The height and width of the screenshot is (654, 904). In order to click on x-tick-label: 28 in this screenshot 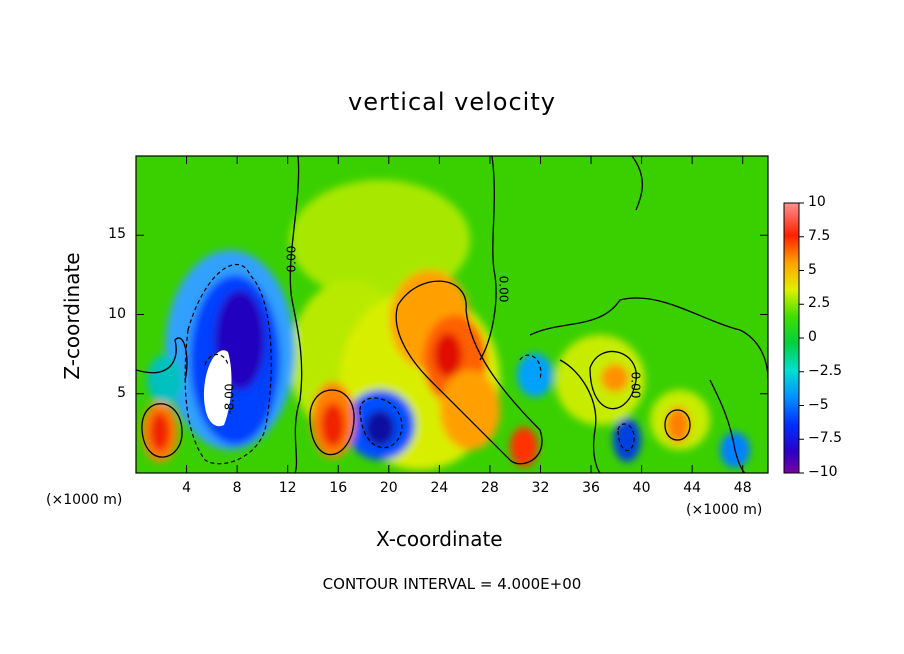, I will do `click(489, 488)`.